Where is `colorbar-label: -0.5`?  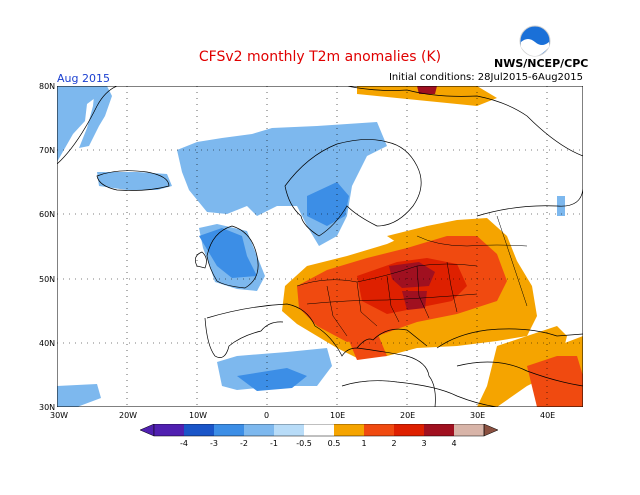
colorbar-label: -0.5 is located at coordinates (304, 443).